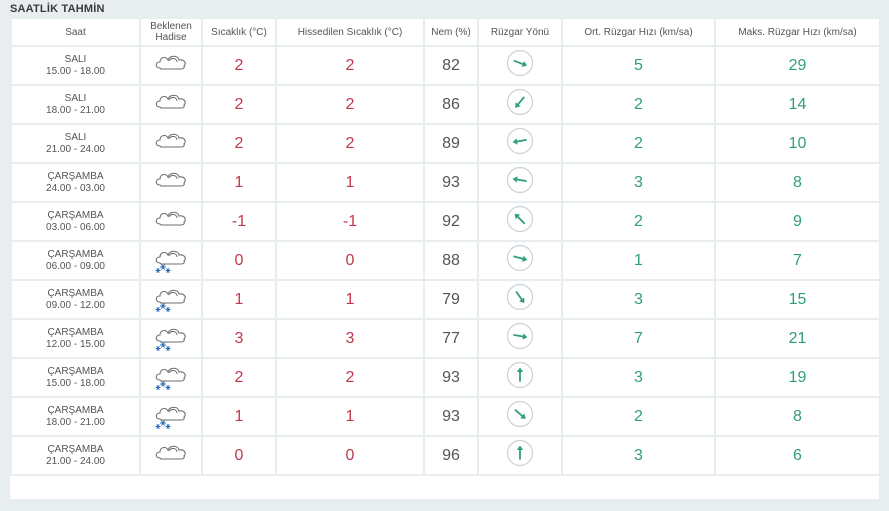  I want to click on max-wind-cell: 29, so click(797, 65).